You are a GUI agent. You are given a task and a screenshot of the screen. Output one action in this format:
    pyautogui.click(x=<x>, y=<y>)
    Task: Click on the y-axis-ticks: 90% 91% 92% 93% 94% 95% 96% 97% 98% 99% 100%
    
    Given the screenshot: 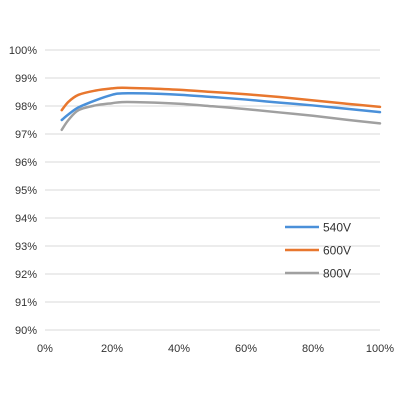 What is the action you would take?
    pyautogui.click(x=23, y=191)
    